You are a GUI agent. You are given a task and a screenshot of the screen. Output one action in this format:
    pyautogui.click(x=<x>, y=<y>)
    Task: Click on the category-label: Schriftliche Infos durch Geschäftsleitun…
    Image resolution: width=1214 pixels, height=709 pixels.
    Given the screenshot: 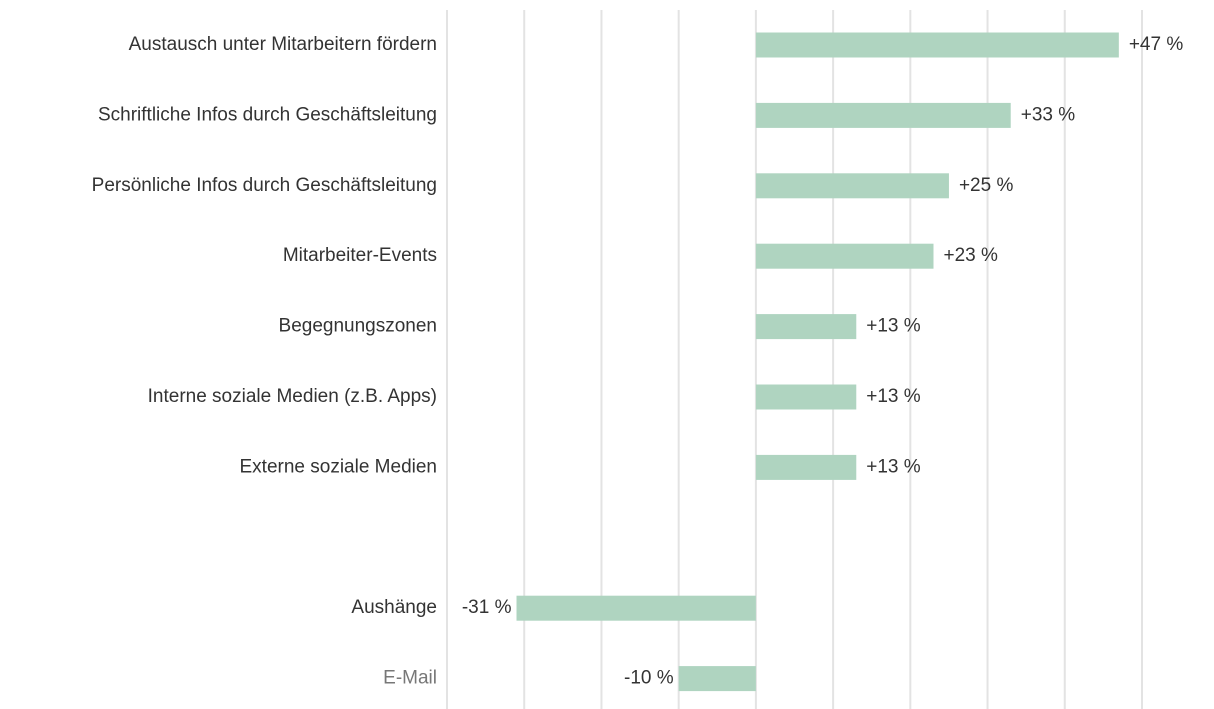 What is the action you would take?
    pyautogui.click(x=267, y=114)
    